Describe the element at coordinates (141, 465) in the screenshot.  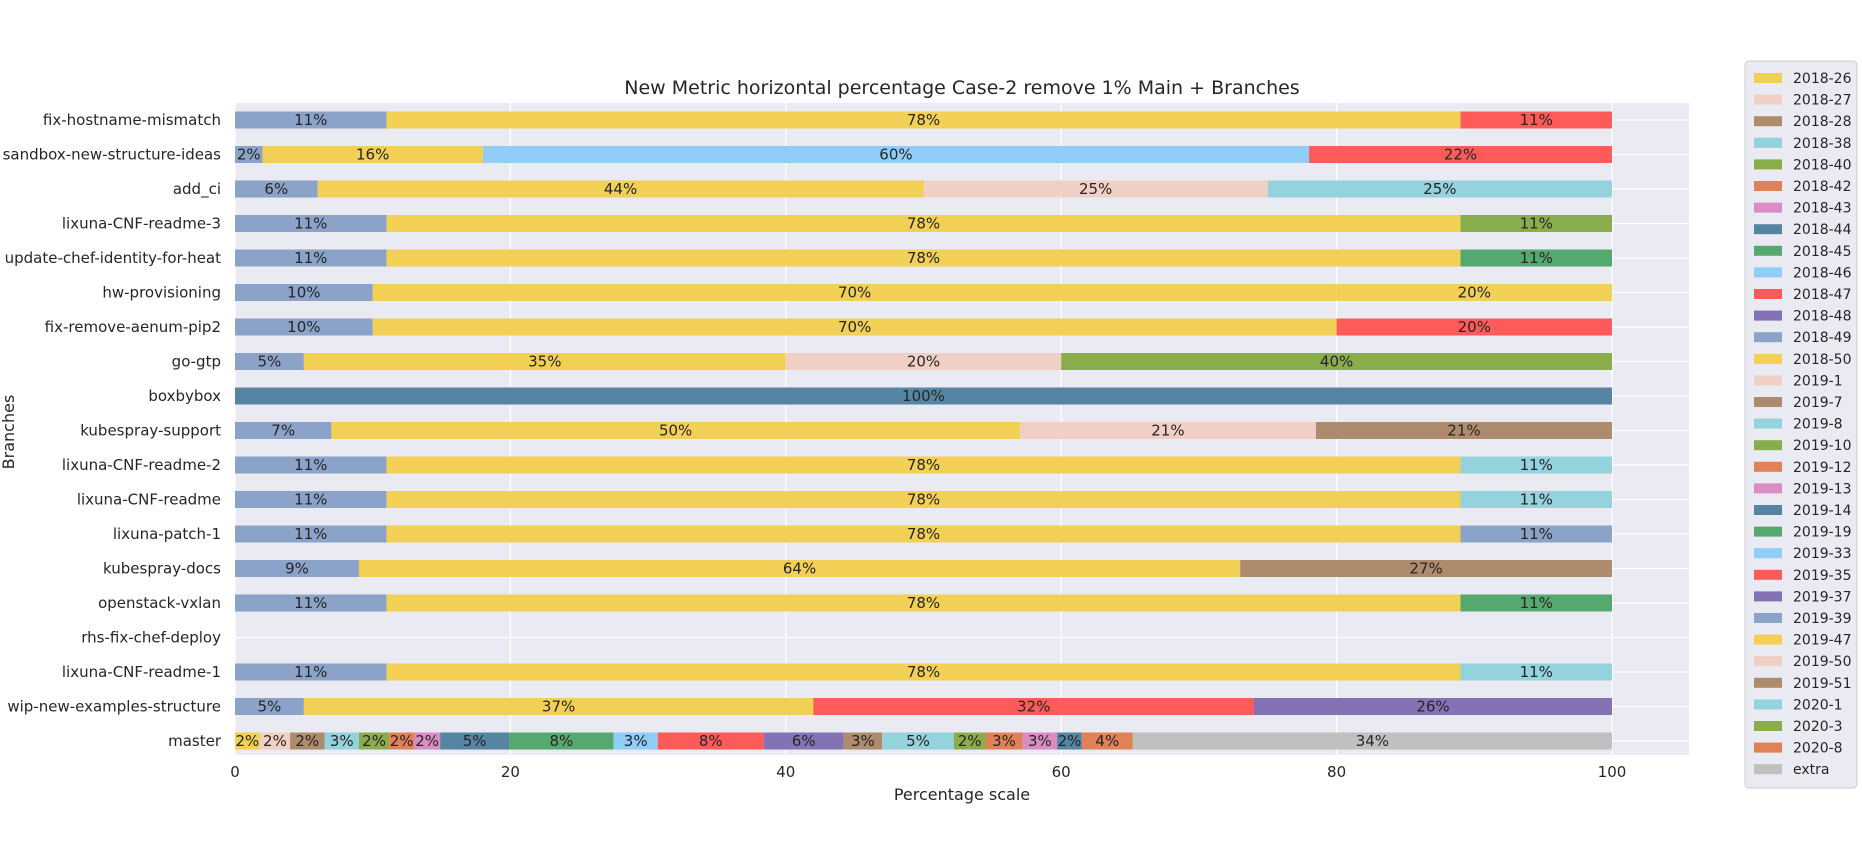
I see `y-tick-label: lixuna-CNF-readme-2` at that location.